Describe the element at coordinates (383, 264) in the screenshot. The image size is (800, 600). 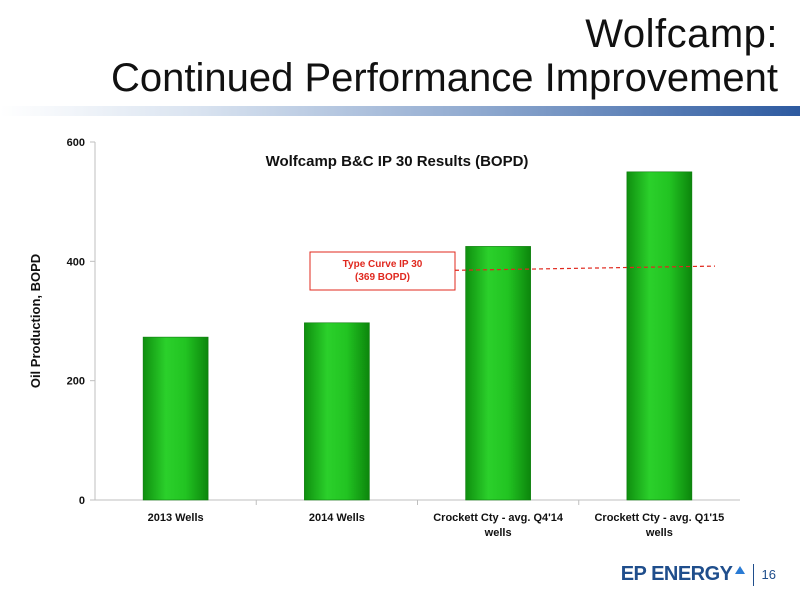
I see `type-curve-label: Type Curve IP 30` at that location.